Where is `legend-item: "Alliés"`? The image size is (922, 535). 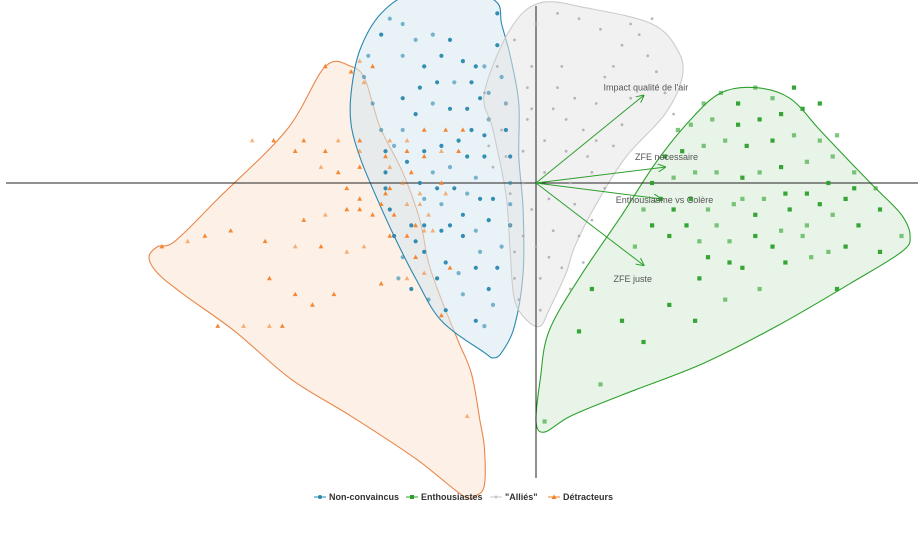
legend-item: "Alliés" is located at coordinates (514, 497).